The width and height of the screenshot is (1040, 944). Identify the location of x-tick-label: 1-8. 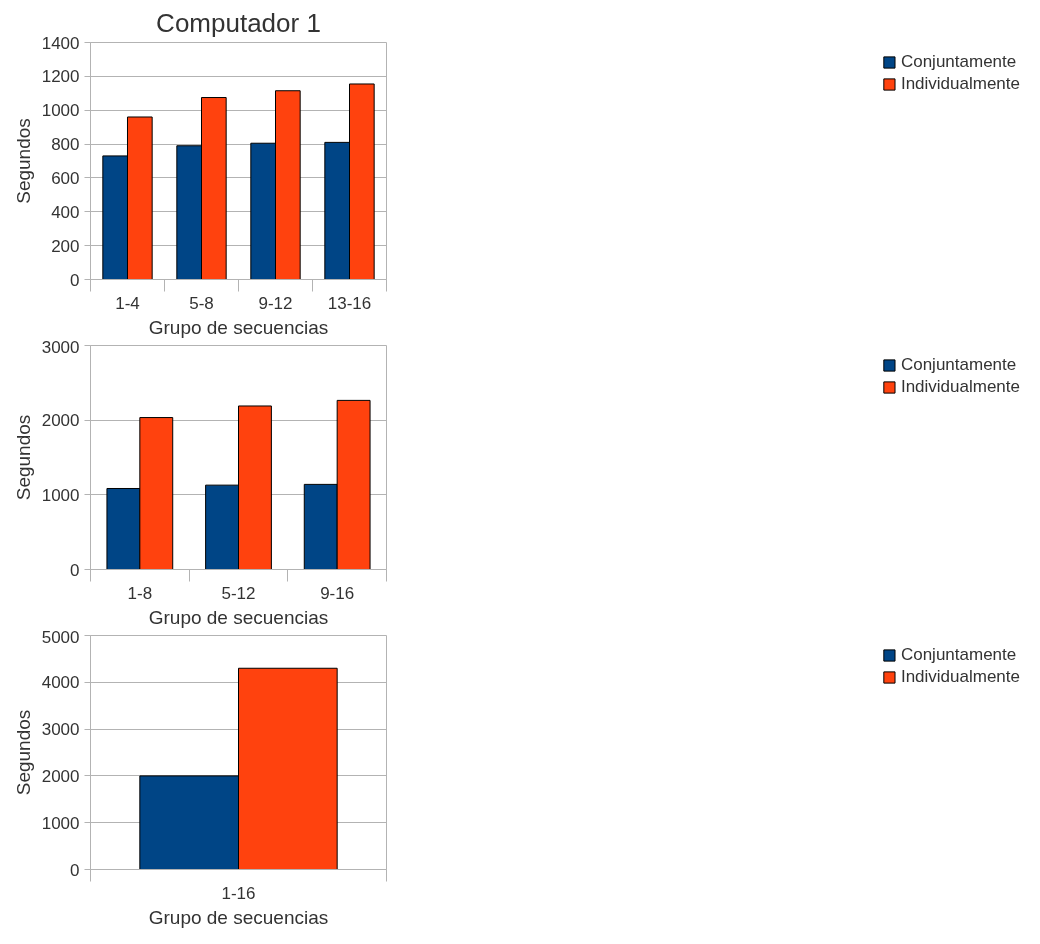
(140, 593).